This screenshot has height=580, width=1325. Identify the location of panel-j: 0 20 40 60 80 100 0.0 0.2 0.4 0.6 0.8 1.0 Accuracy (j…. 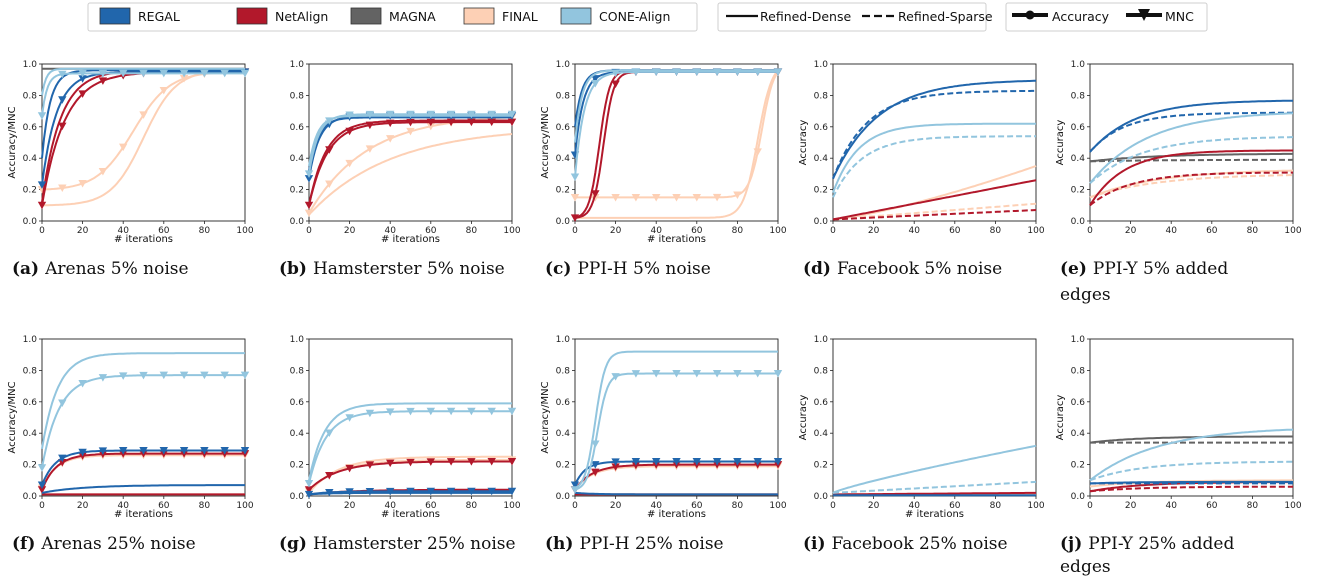
(1178, 456).